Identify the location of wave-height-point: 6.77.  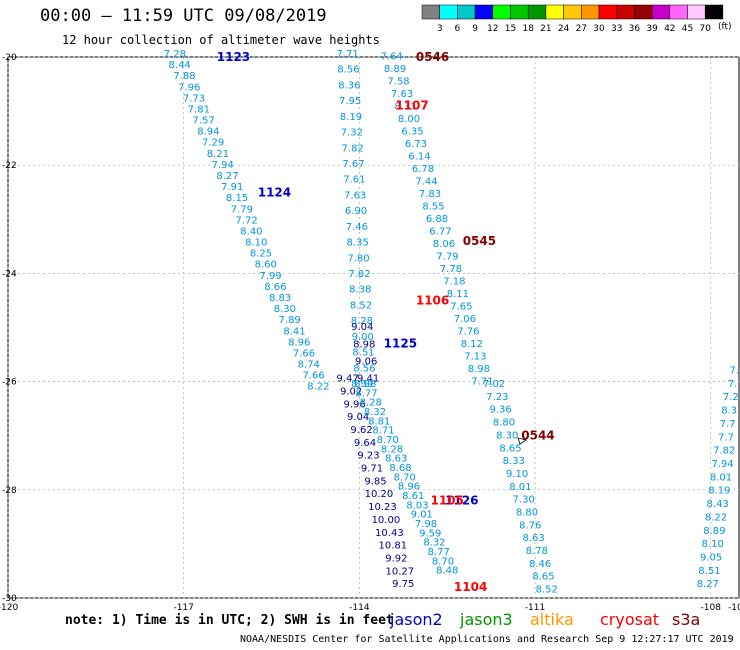
(440, 231).